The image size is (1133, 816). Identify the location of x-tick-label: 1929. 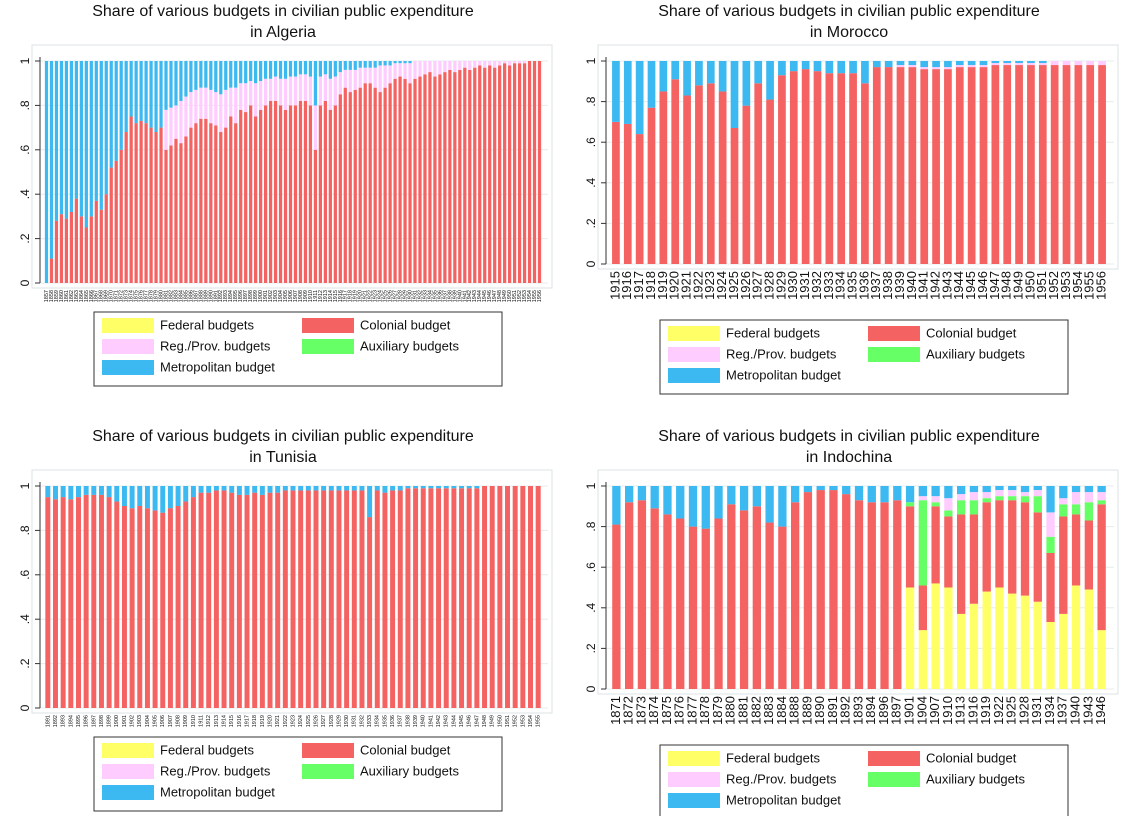
(406, 296).